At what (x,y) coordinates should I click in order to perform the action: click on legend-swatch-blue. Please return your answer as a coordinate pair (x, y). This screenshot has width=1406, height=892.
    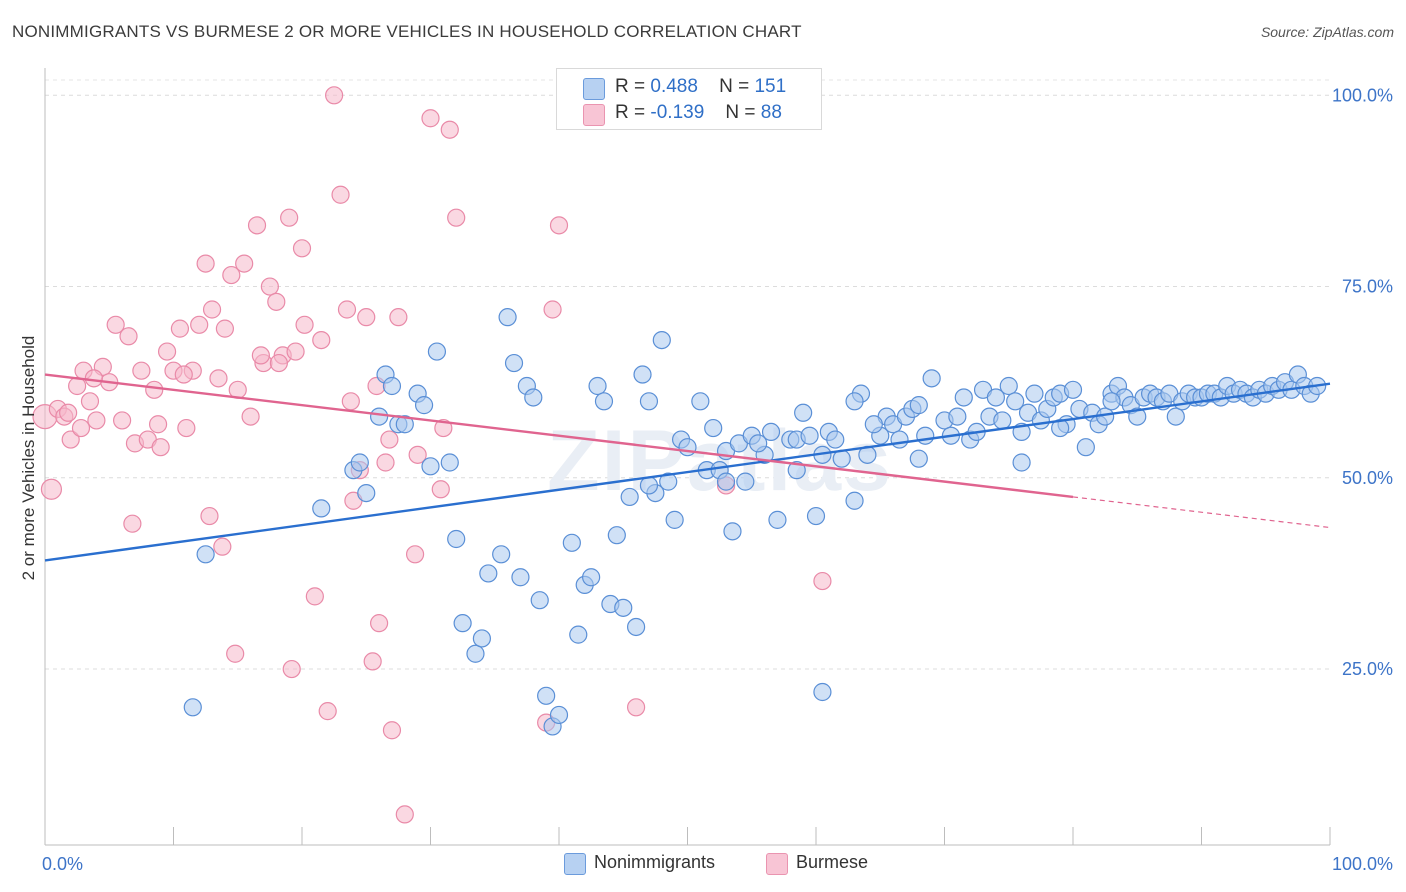
    Looking at the image, I should click on (594, 89).